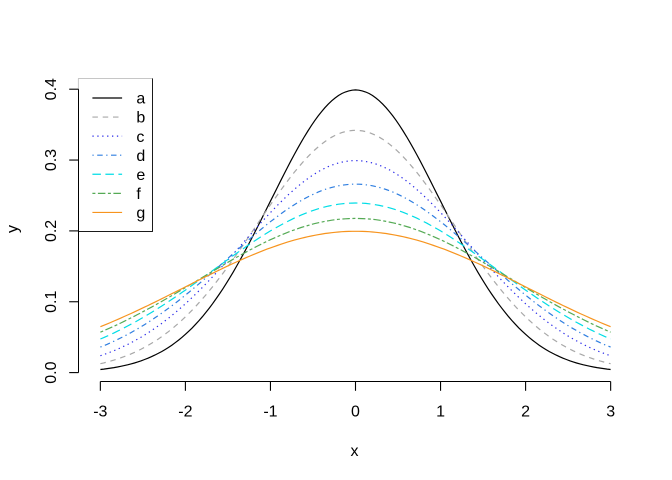 This screenshot has width=672, height=480. Describe the element at coordinates (140, 175) in the screenshot. I see `svg-text: e` at that location.